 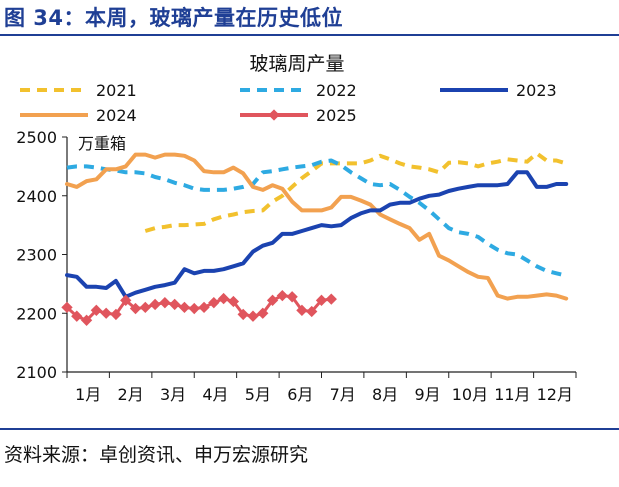 I want to click on y-tick-label: 2200, so click(x=36, y=313).